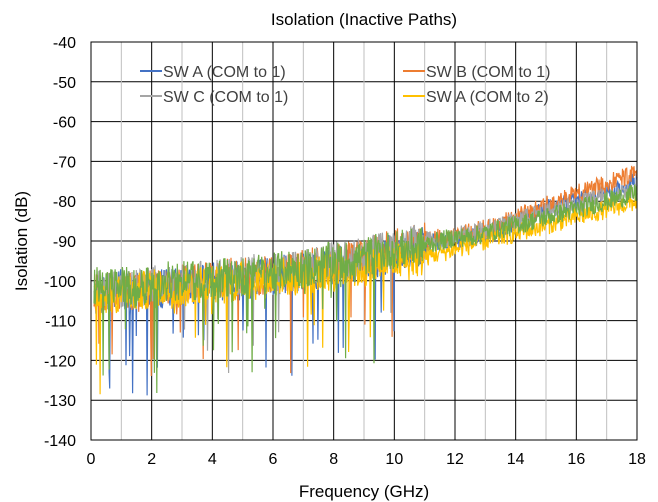  What do you see at coordinates (366, 459) in the screenshot?
I see `x-tick-labels: 0 2 4 6 8 10 12 14 16 18` at bounding box center [366, 459].